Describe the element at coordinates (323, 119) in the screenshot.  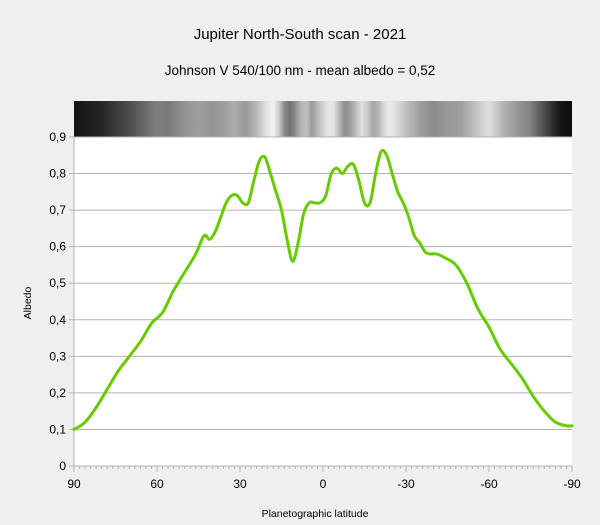
I see `scan-strip-image` at that location.